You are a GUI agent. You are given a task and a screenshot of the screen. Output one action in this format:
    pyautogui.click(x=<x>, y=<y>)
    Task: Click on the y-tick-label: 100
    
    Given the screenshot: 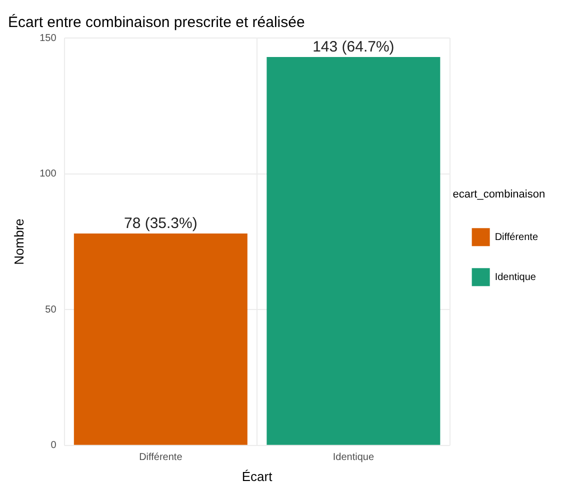 What is the action you would take?
    pyautogui.click(x=48, y=174)
    